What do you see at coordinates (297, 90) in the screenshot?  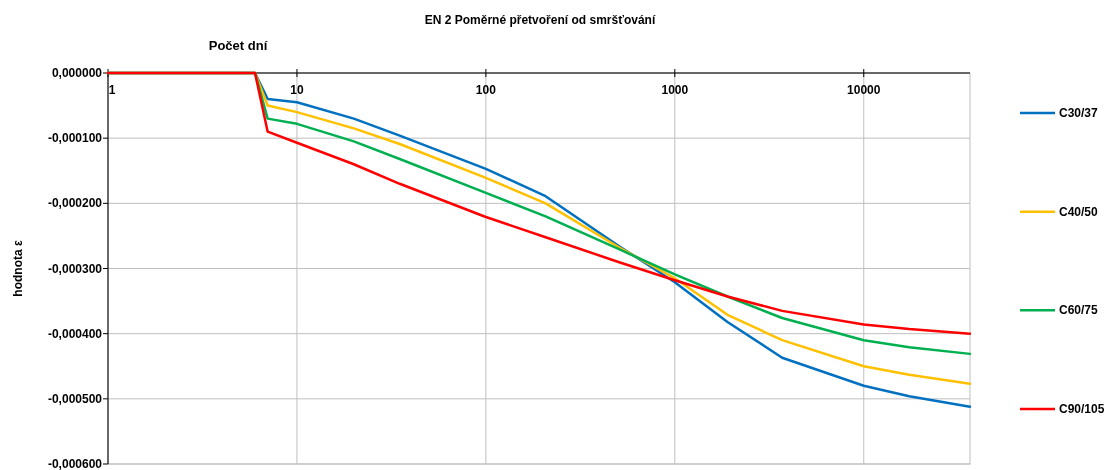 I see `x-tick-label: 10` at bounding box center [297, 90].